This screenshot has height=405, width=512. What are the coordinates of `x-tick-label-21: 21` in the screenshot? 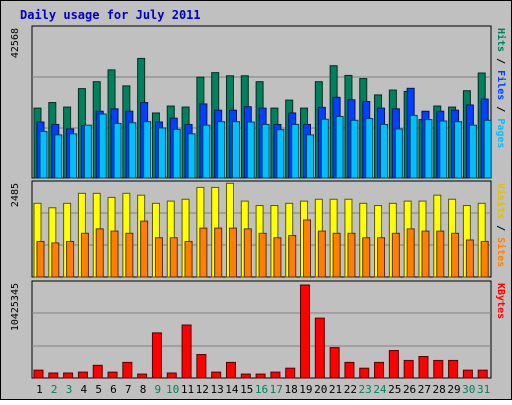 It's located at (335, 389).